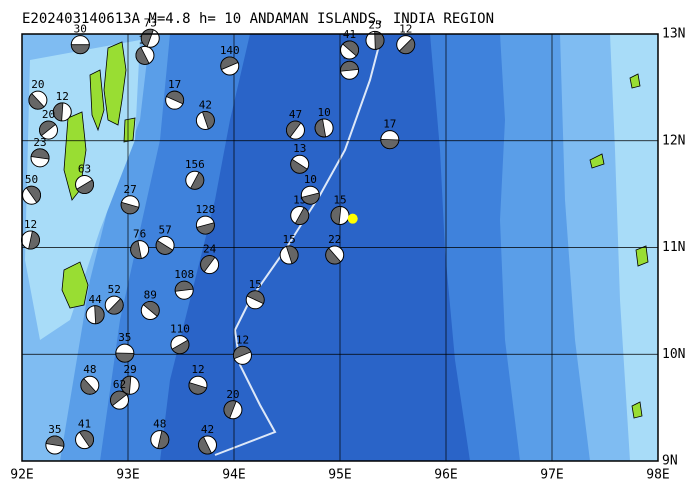  I want to click on main-event, so click(352, 218).